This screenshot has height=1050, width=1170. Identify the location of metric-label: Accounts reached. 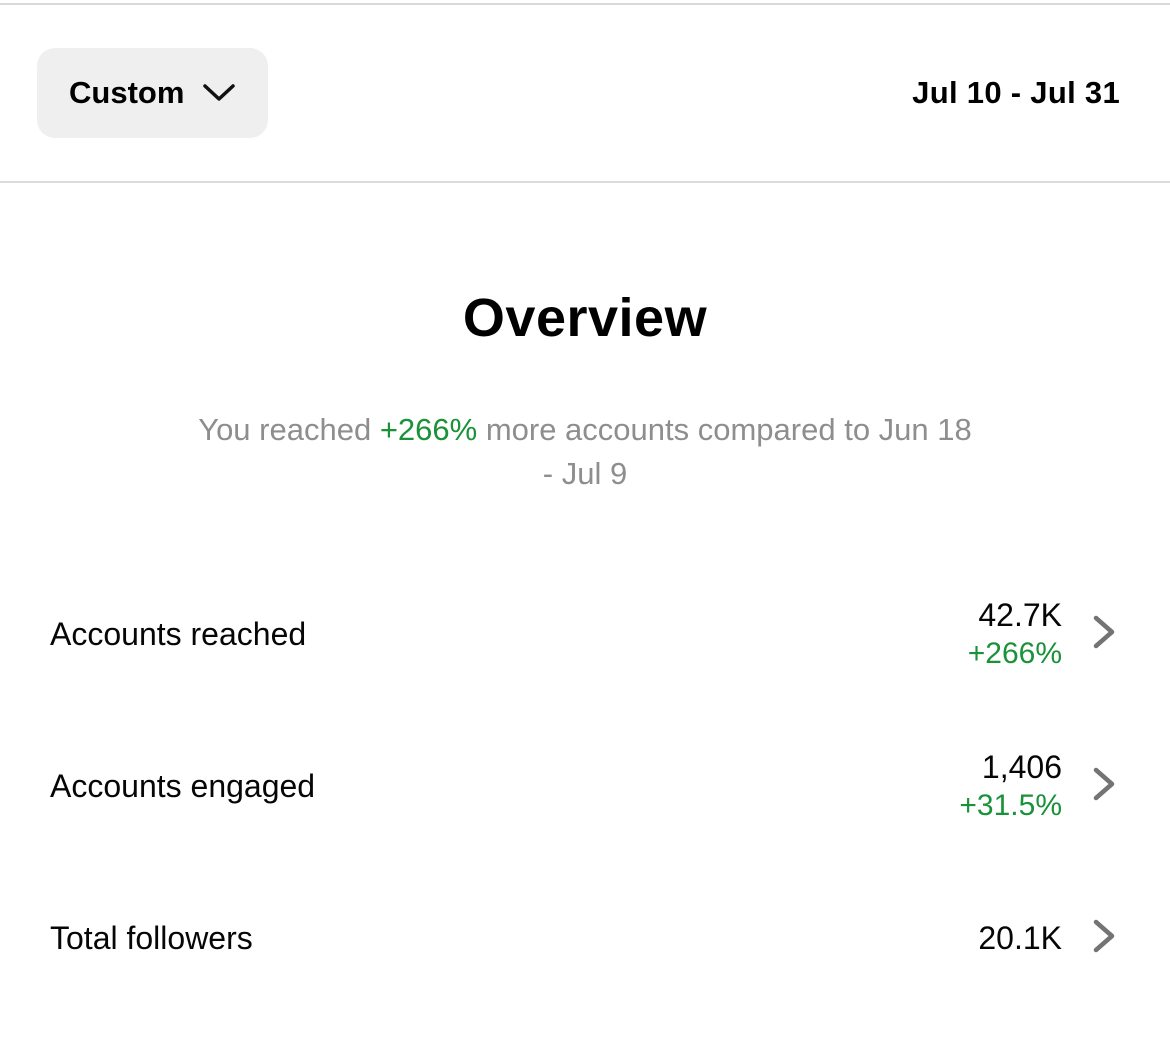
(178, 633).